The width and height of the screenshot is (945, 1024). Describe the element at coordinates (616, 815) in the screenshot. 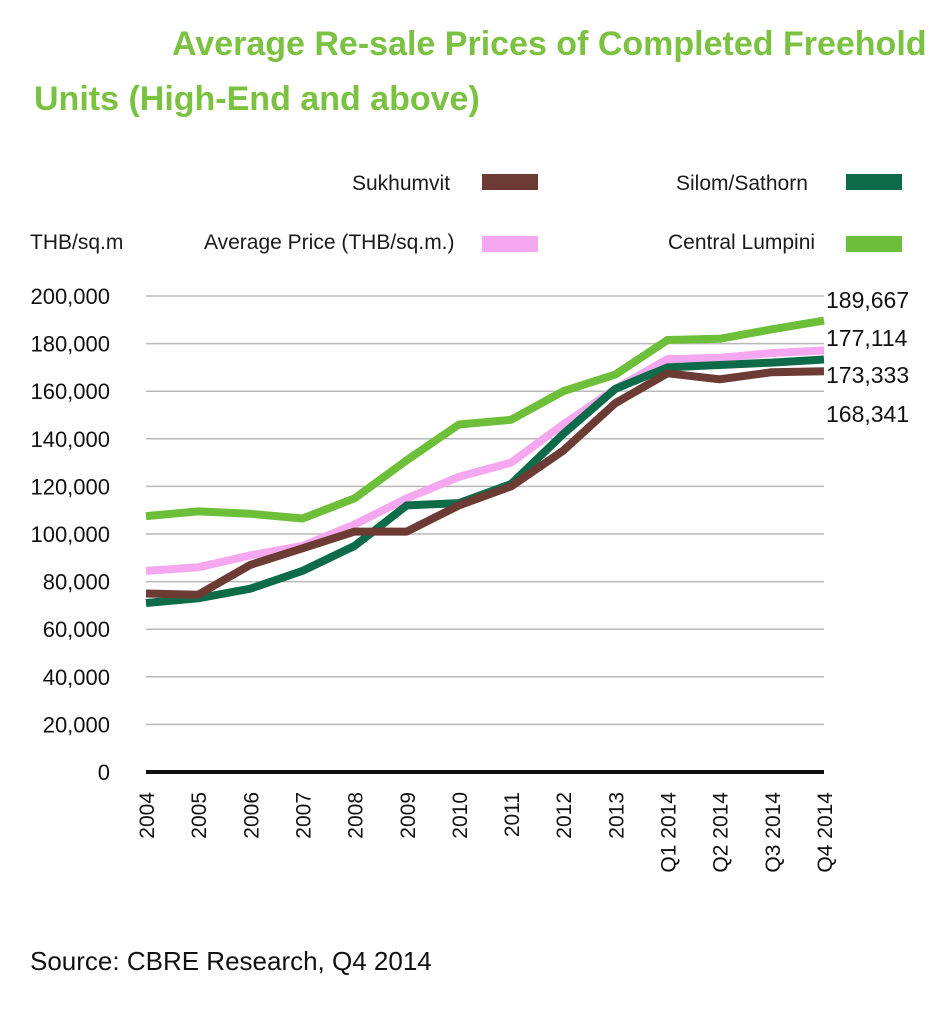

I see `x-tick-label: 2013` at that location.